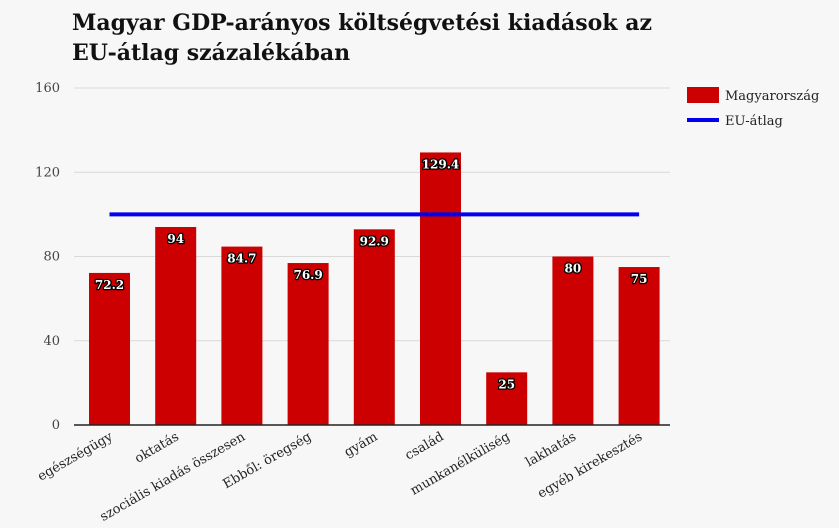 This screenshot has height=528, width=839. What do you see at coordinates (639, 279) in the screenshot?
I see `data-label: 75` at bounding box center [639, 279].